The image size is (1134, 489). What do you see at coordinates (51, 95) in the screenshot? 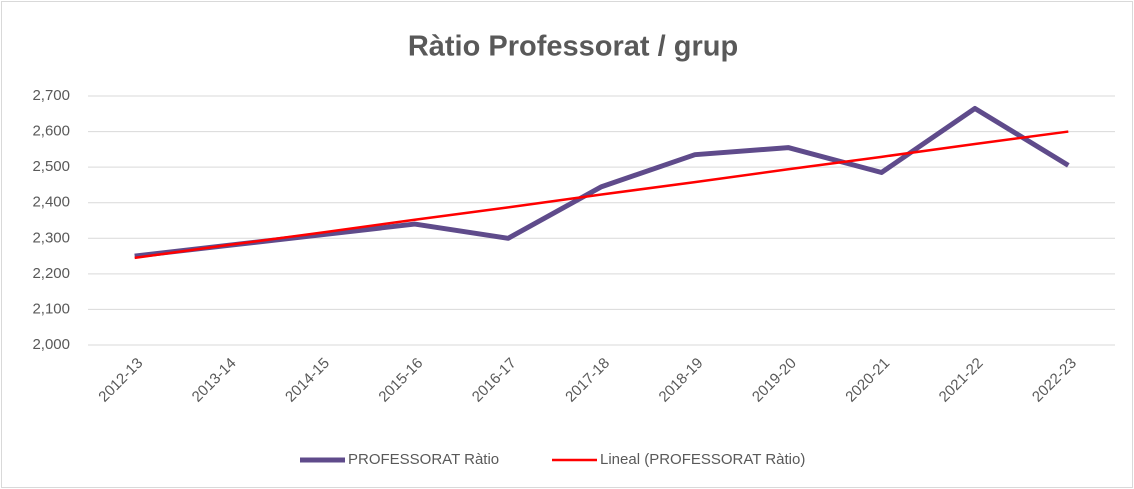
I see `y-tick-label: 2,700` at bounding box center [51, 95].